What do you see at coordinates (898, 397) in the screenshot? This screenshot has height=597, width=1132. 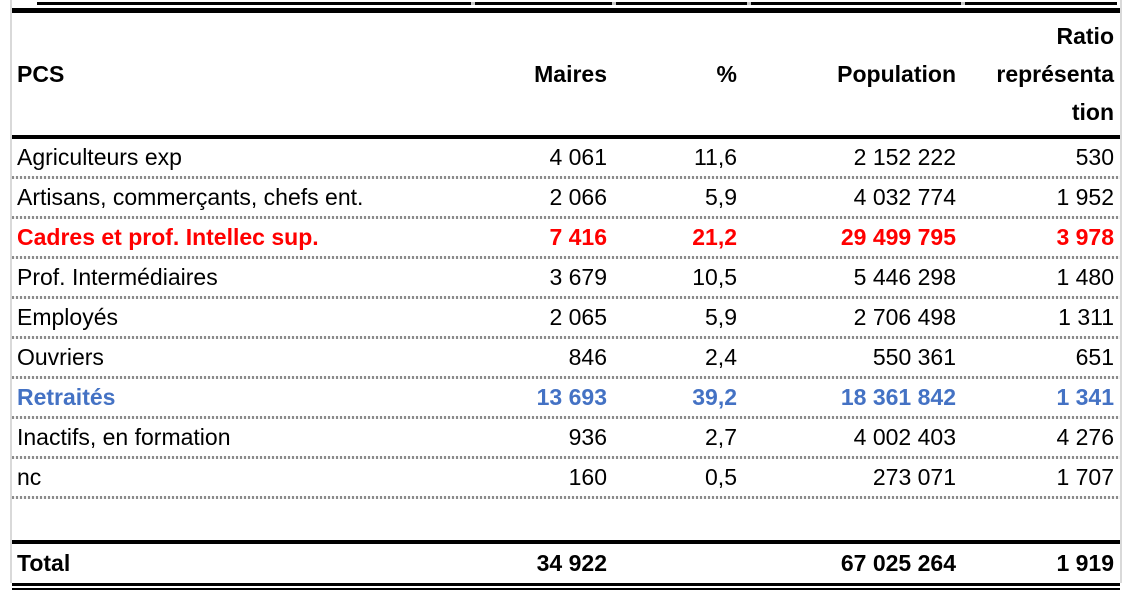 I see `cell-population: 18 361 842` at bounding box center [898, 397].